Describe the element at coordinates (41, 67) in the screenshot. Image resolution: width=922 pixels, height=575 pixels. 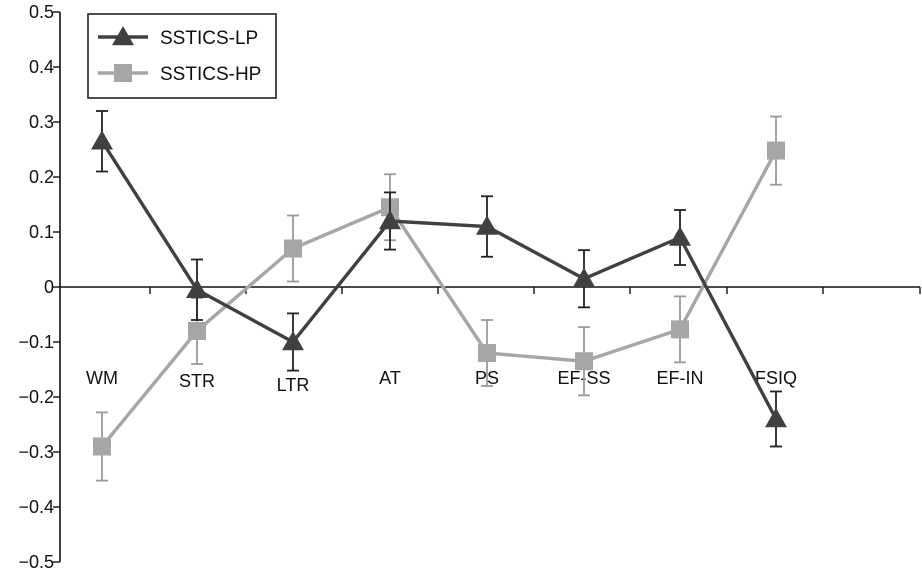
I see `y-tick-label: 0.4` at that location.